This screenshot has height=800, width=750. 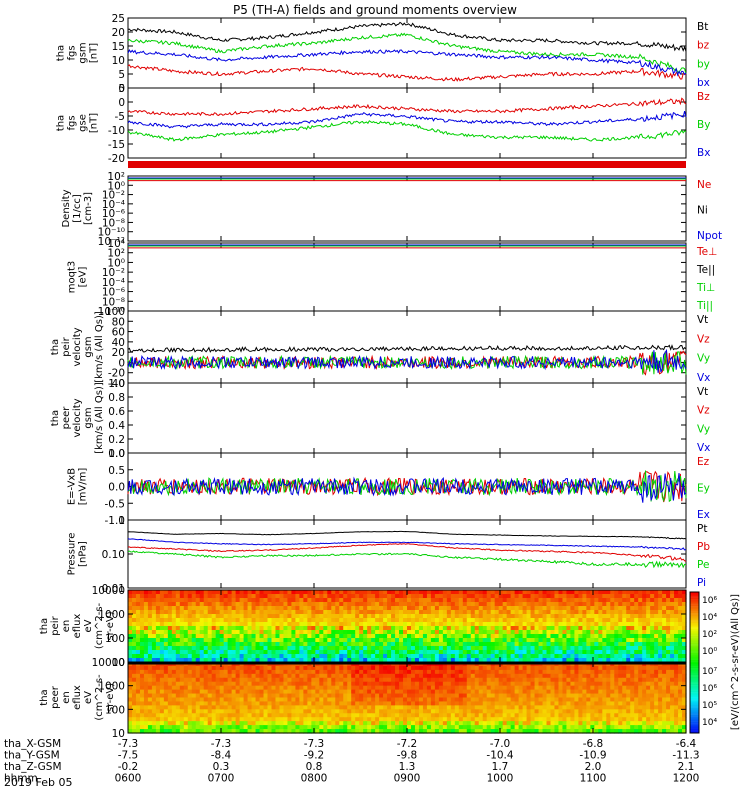 I want to click on y-axis-label: gse, so click(x=83, y=123).